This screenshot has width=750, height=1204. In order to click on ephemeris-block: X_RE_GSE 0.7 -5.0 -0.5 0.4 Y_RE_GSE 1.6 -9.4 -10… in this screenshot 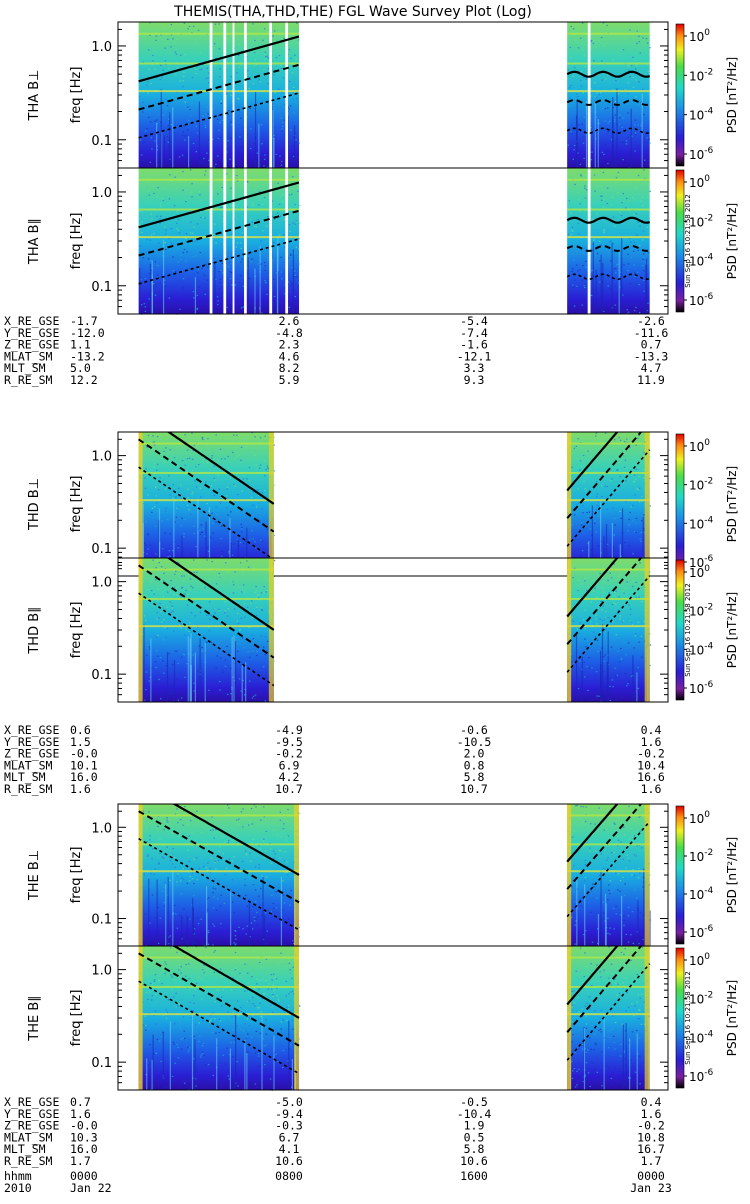, I will do `click(334, 1131)`.